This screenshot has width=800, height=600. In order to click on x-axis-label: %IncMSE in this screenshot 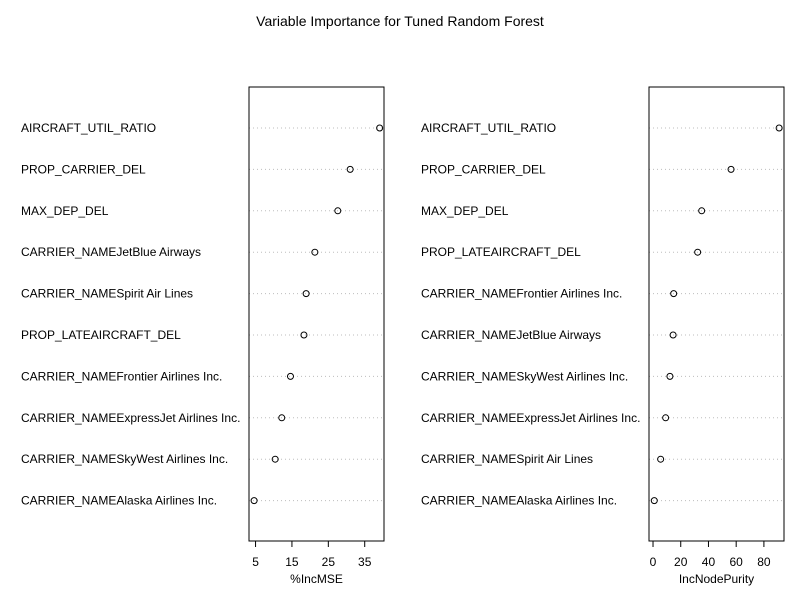, I will do `click(316, 579)`.